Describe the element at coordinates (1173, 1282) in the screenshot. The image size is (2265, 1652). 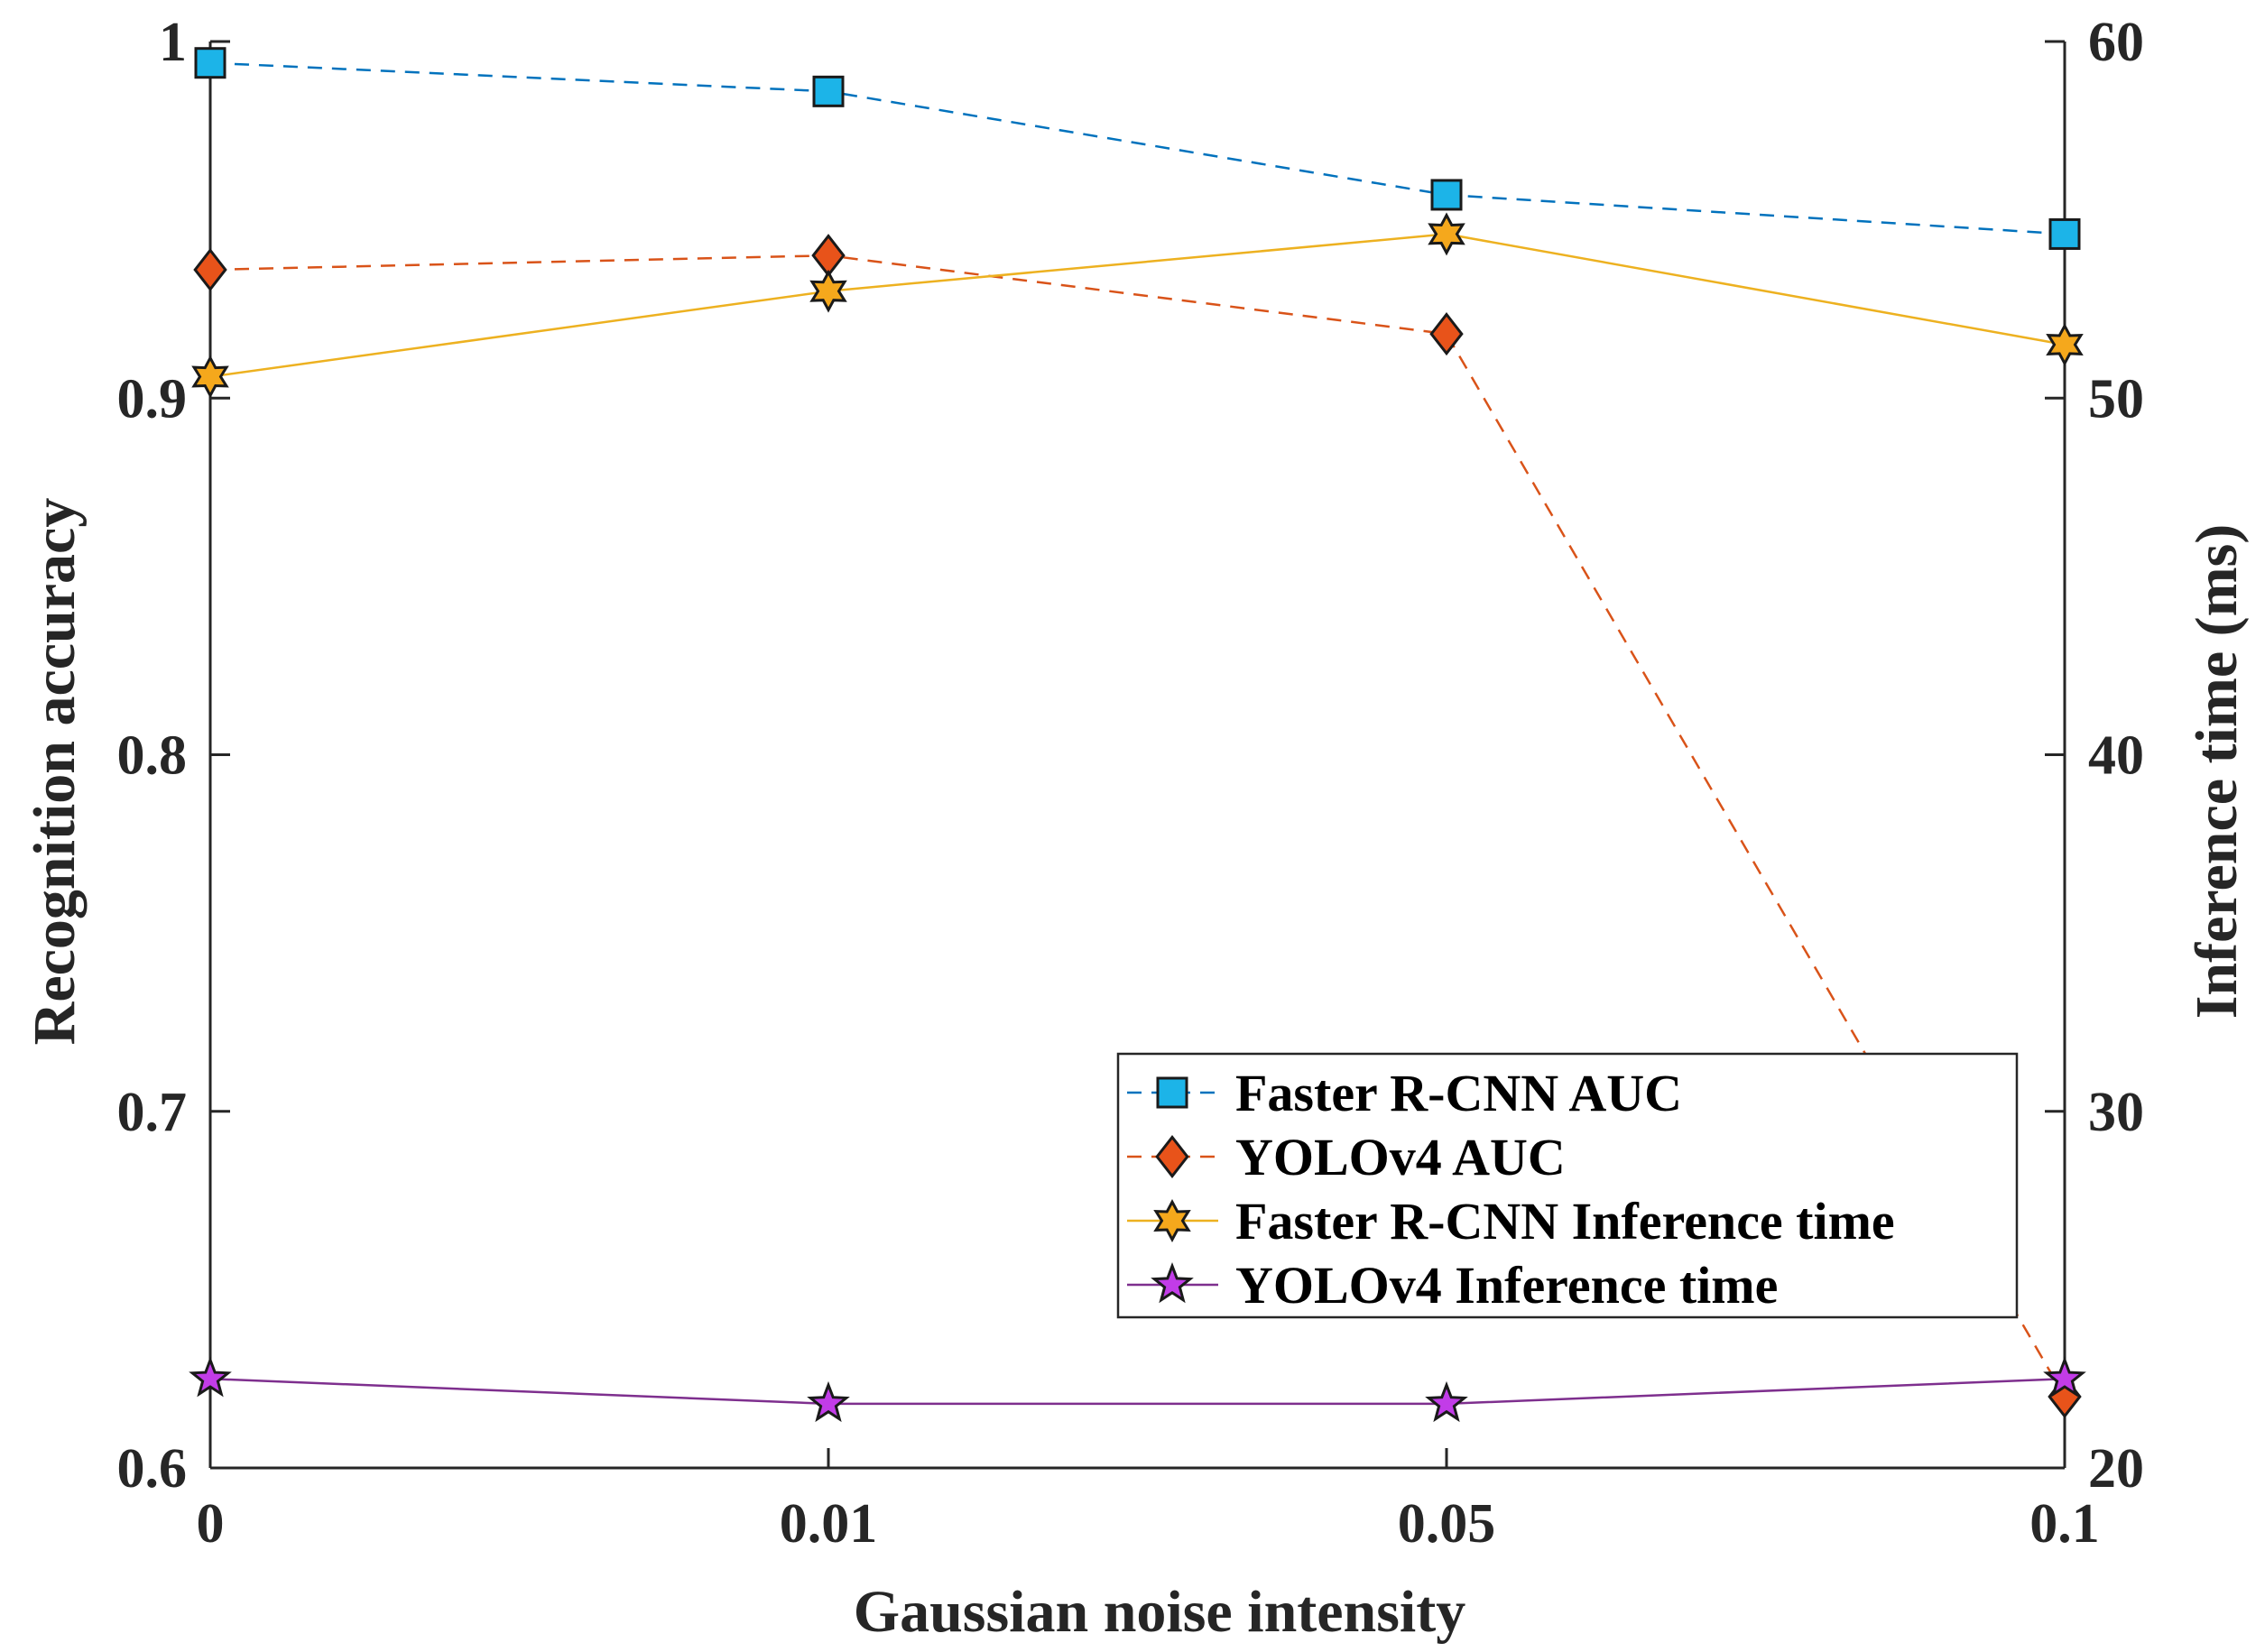
I see `legend-marker-yolov4-inference-time` at that location.